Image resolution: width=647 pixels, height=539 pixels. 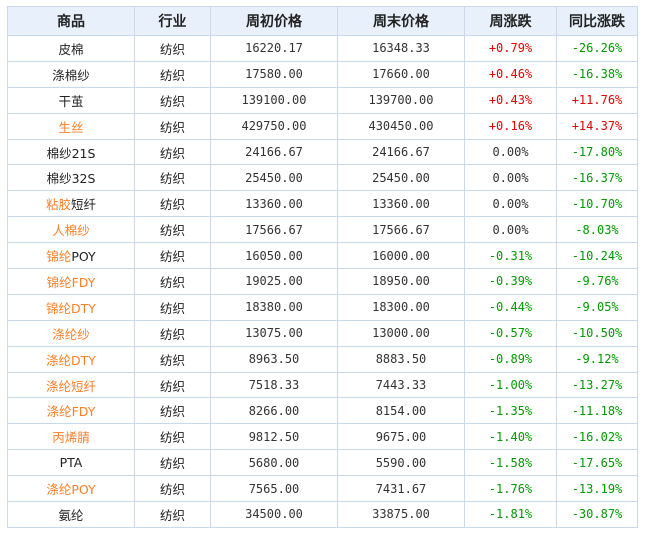 What do you see at coordinates (274, 489) in the screenshot?
I see `start-price-cell: 7565.00` at bounding box center [274, 489].